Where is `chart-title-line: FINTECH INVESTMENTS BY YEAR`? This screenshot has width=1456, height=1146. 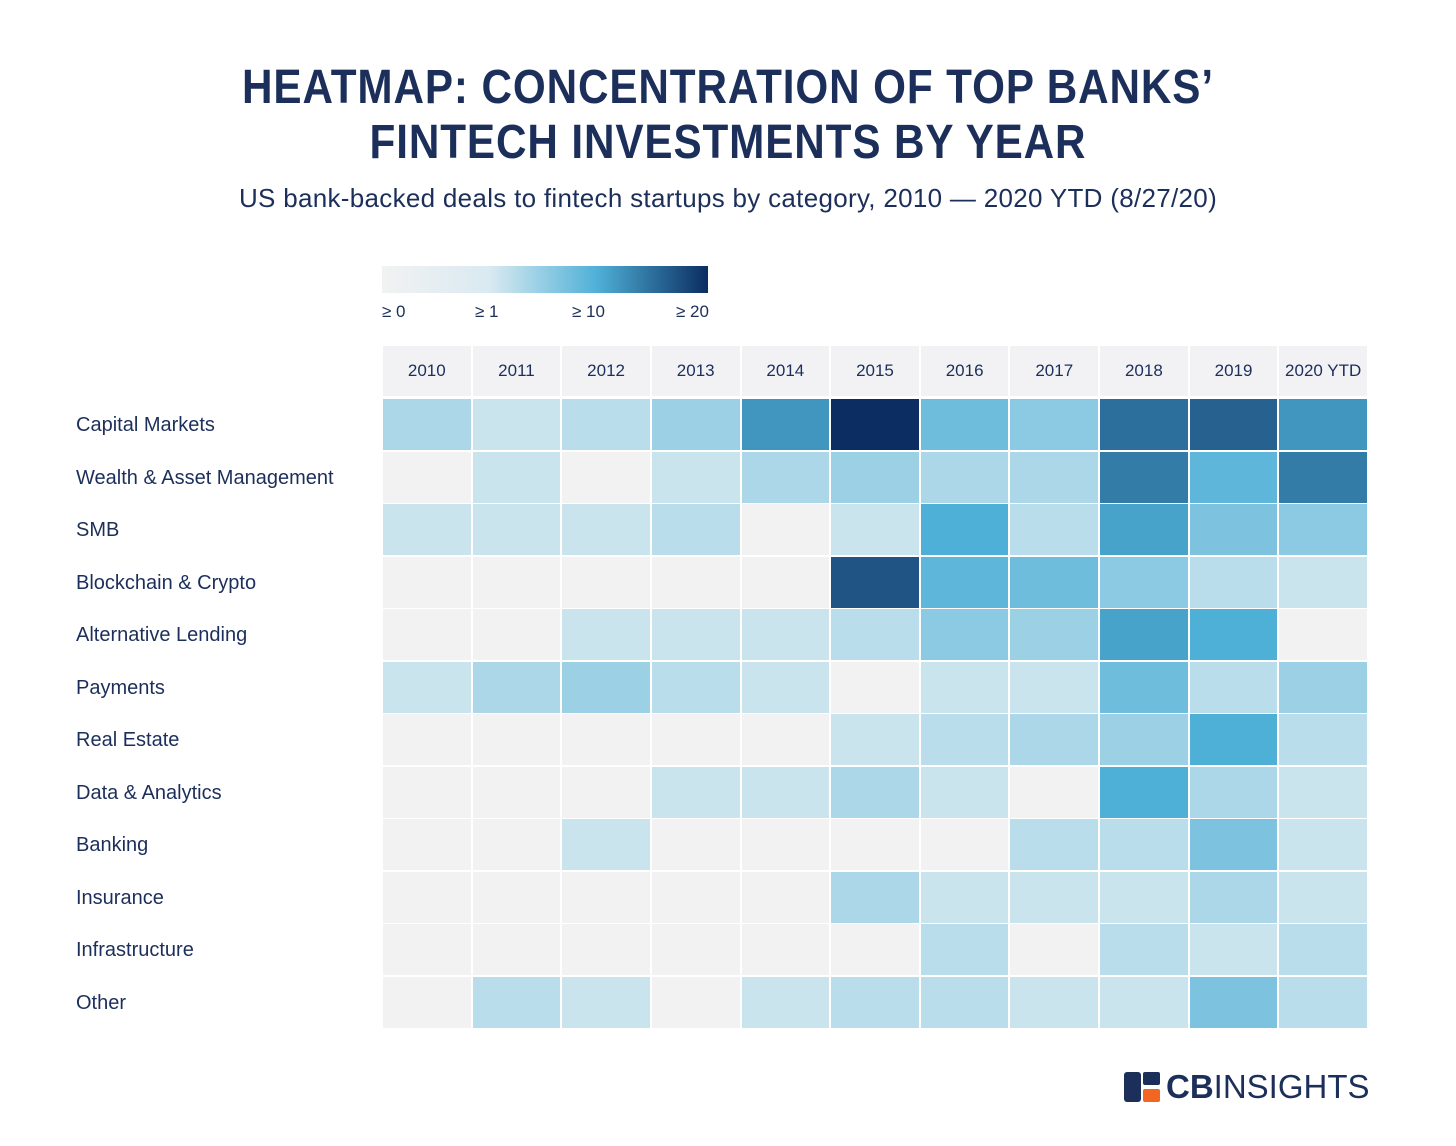
chart-title-line: FINTECH INVESTMENTS BY YEAR is located at coordinates (728, 142).